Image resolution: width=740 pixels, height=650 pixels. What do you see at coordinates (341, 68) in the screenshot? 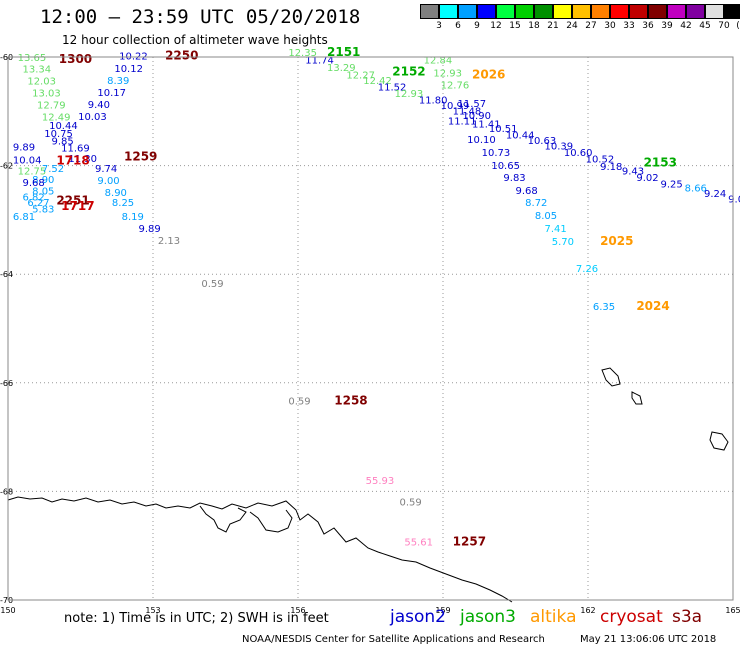
I see `wave-height-label: 13.29` at bounding box center [341, 68].